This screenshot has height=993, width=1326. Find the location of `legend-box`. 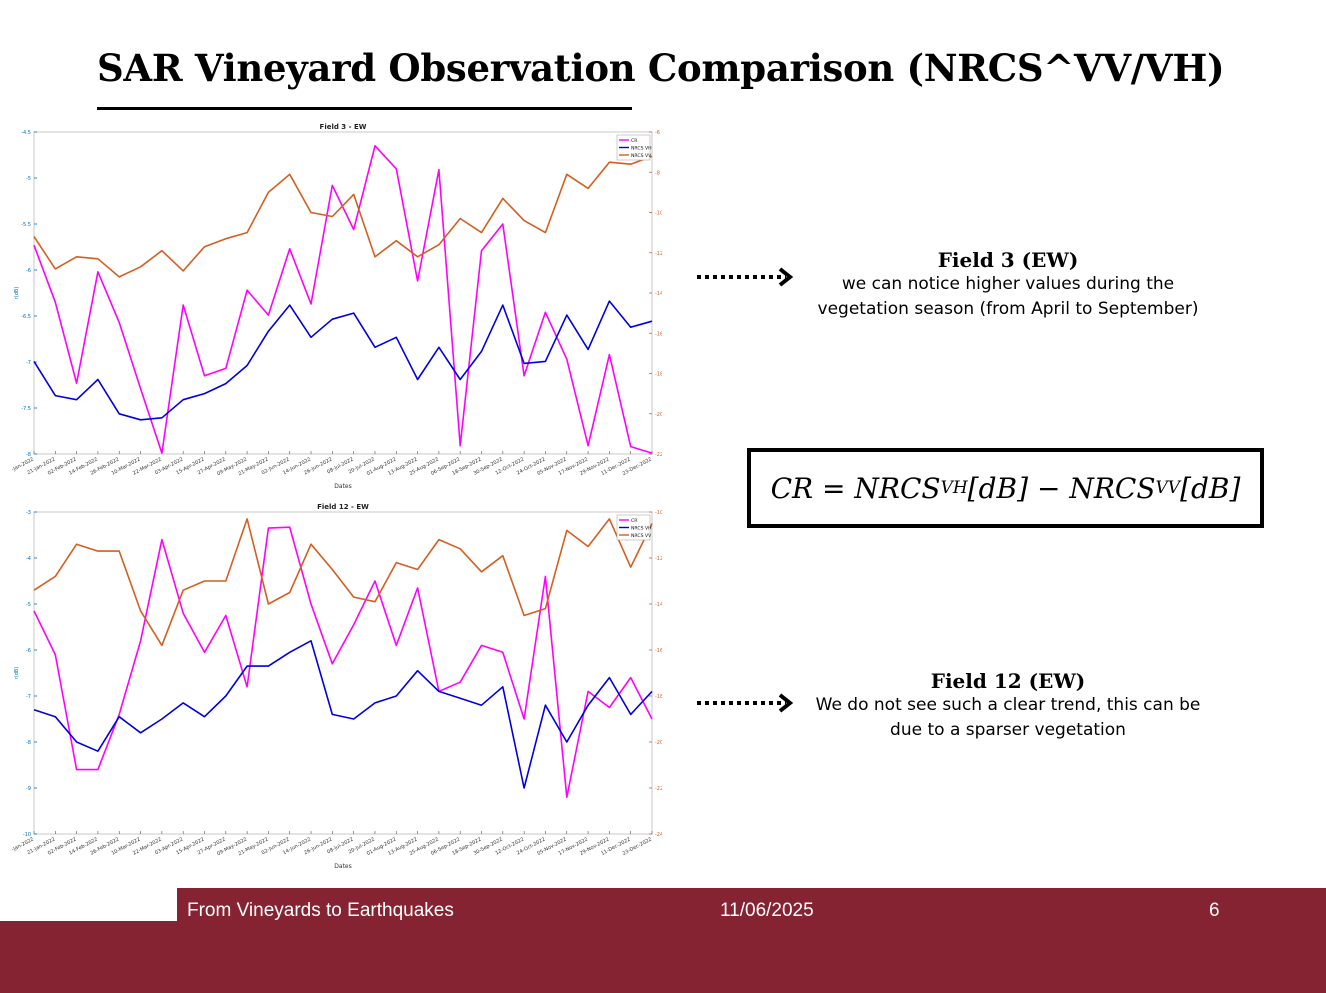

legend-box is located at coordinates (633, 527).